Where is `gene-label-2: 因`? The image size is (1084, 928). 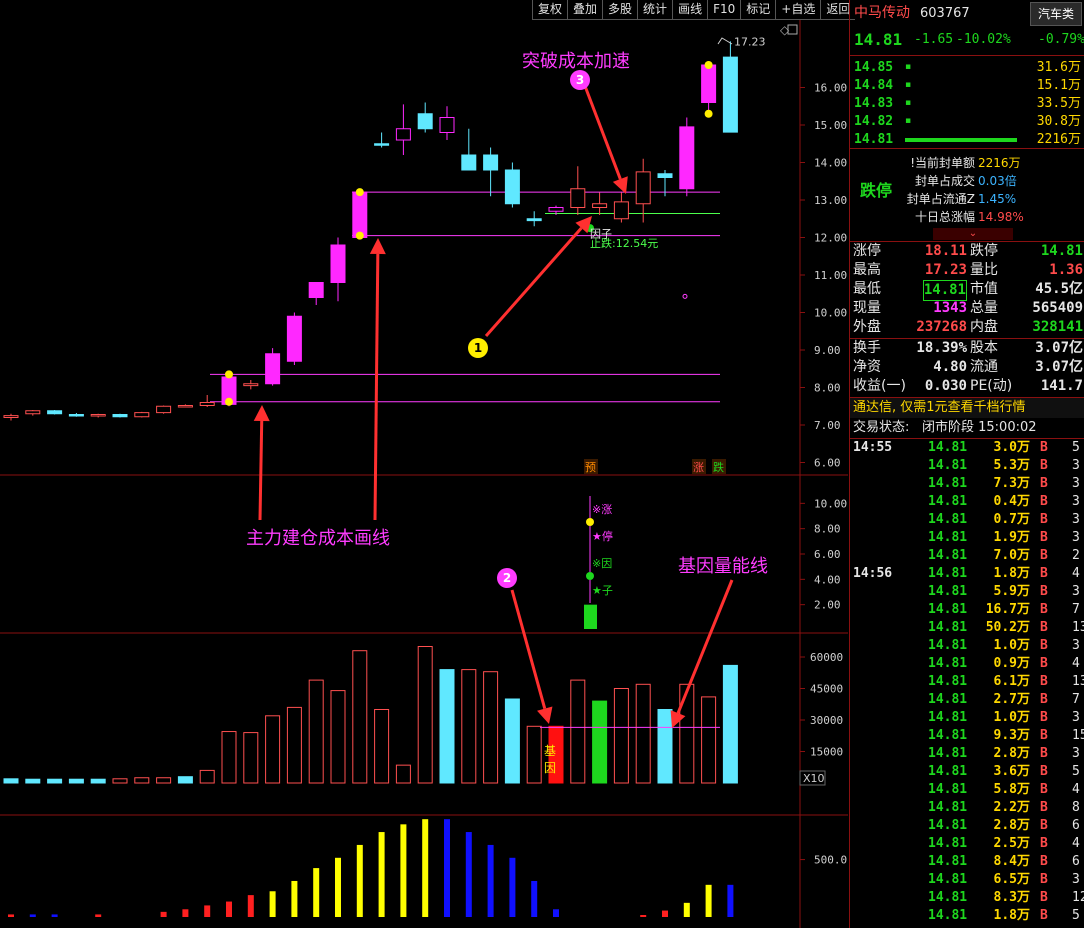 gene-label-2: 因 is located at coordinates (550, 768).